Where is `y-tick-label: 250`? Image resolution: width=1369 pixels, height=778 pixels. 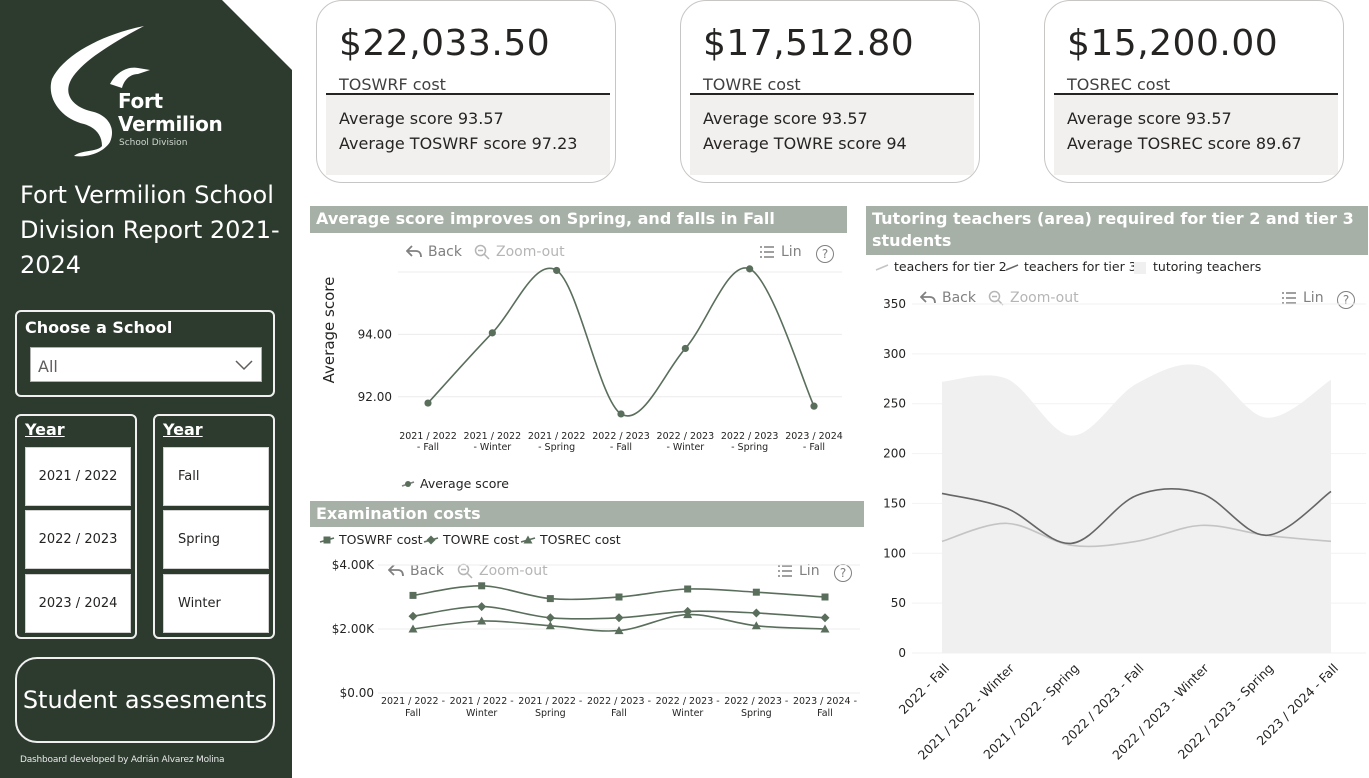 y-tick-label: 250 is located at coordinates (894, 404).